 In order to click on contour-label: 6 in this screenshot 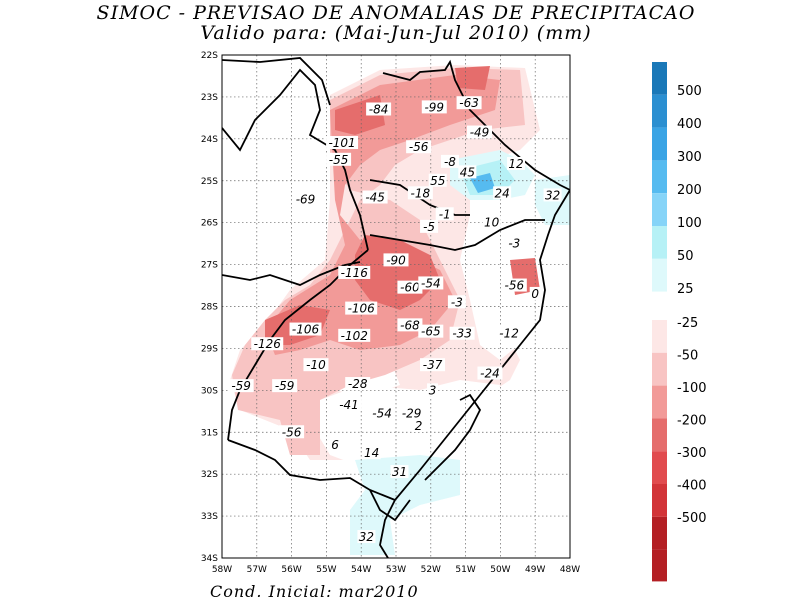, I will do `click(335, 445)`.